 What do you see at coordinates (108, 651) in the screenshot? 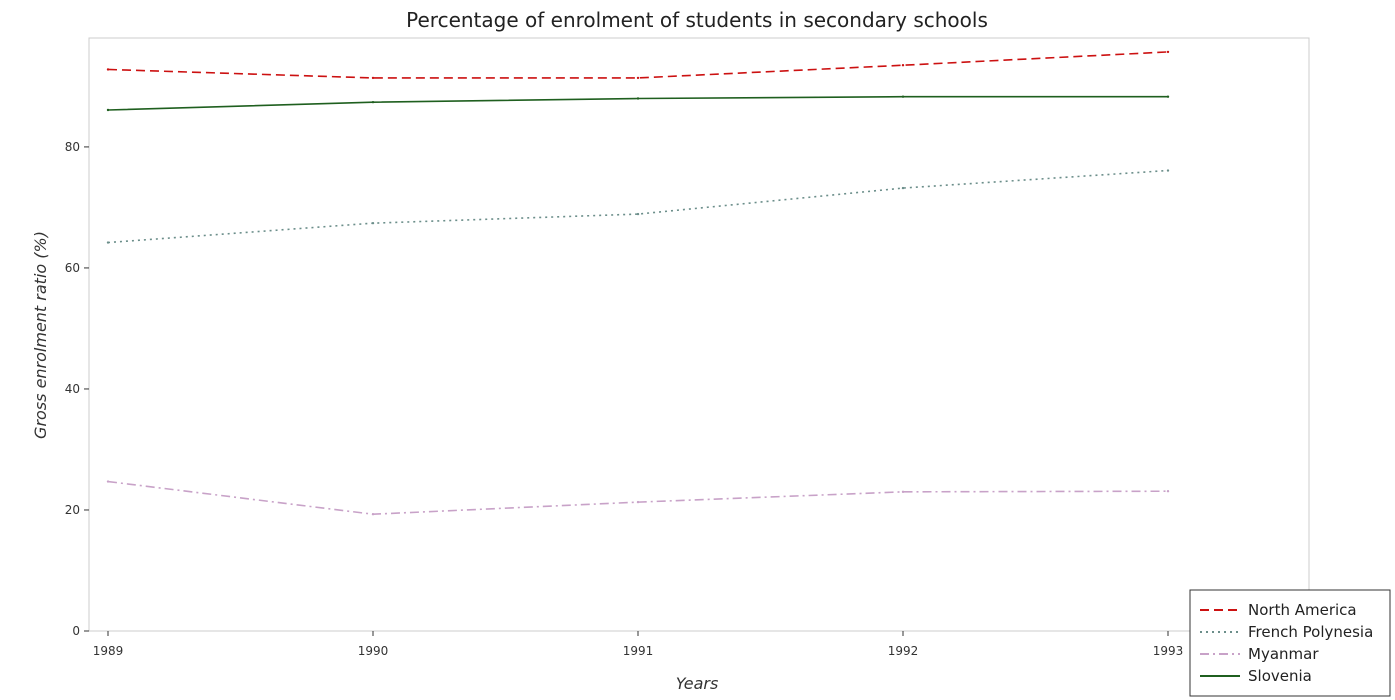
I see `x-tick-label: 1989` at bounding box center [108, 651].